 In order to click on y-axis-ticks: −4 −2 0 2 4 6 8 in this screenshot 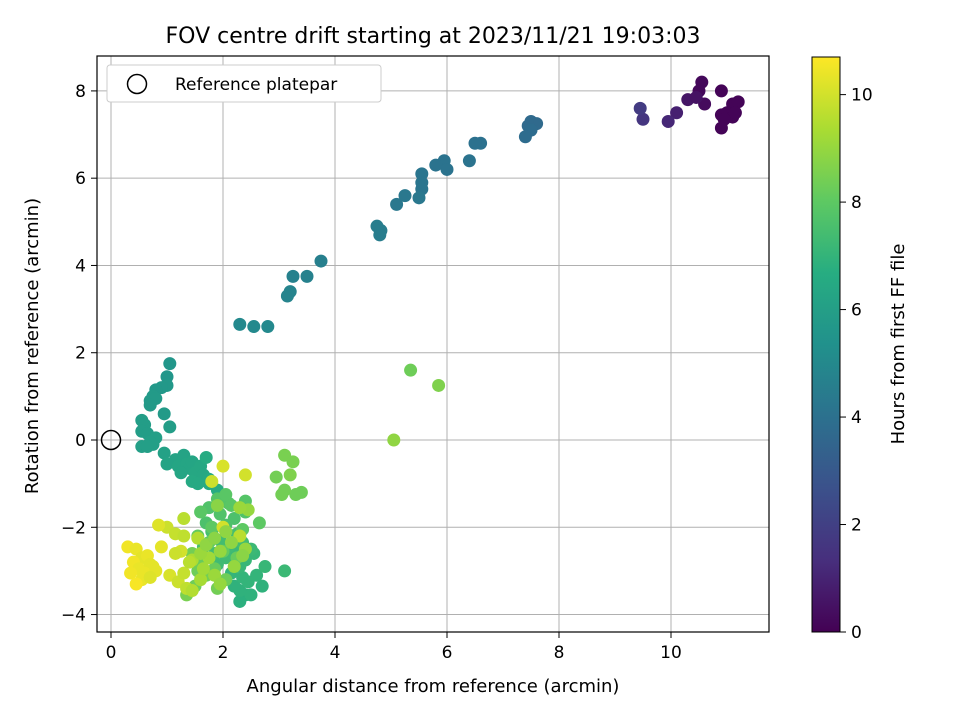, I will do `click(79, 354)`.